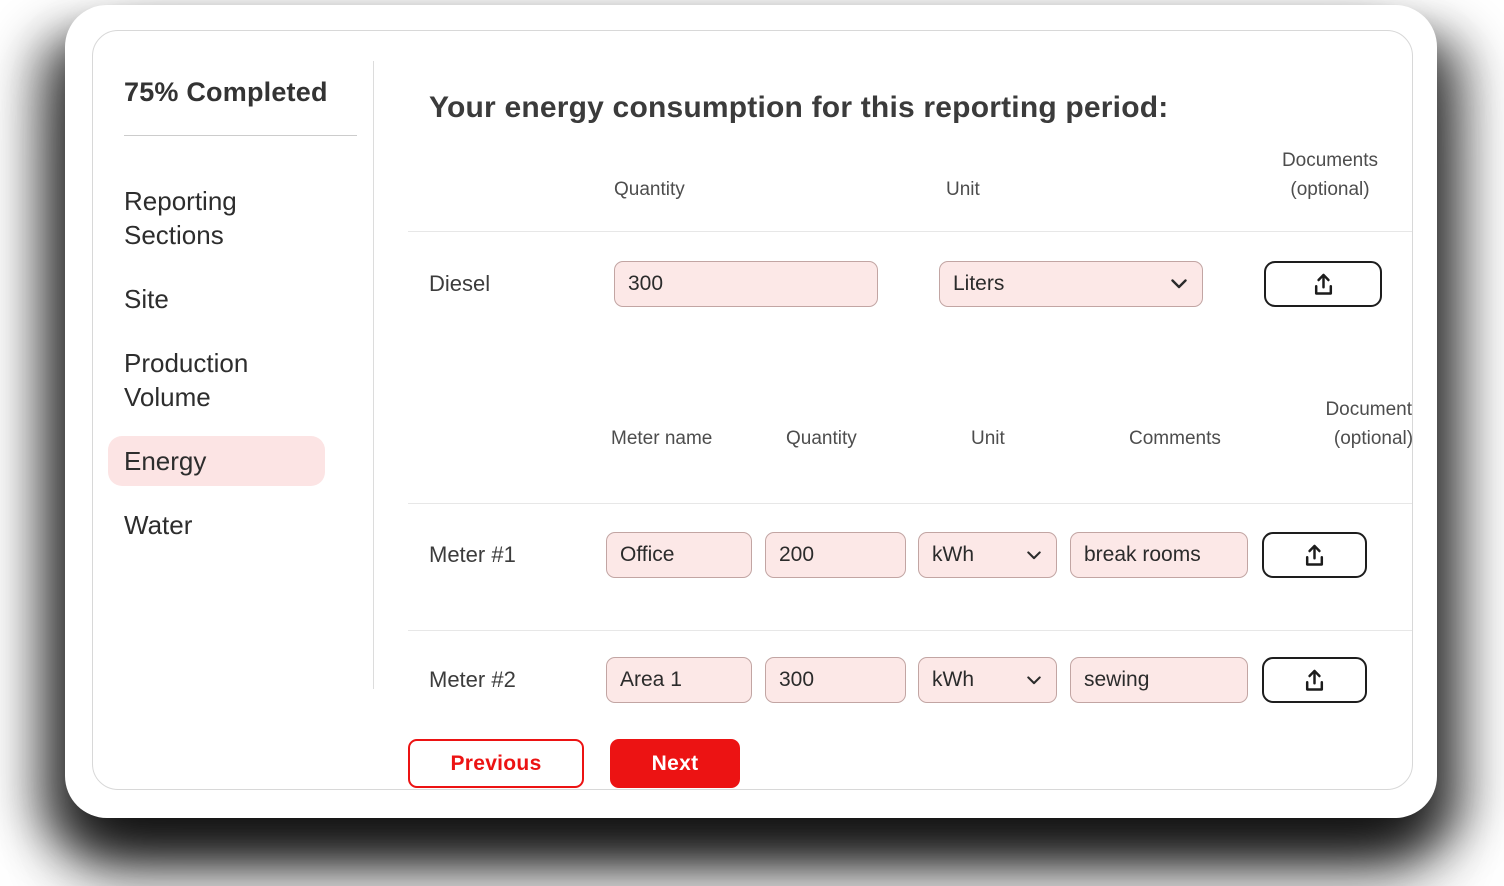 The image size is (1504, 886). What do you see at coordinates (953, 679) in the screenshot?
I see `meter-2-unit-value: kWh` at bounding box center [953, 679].